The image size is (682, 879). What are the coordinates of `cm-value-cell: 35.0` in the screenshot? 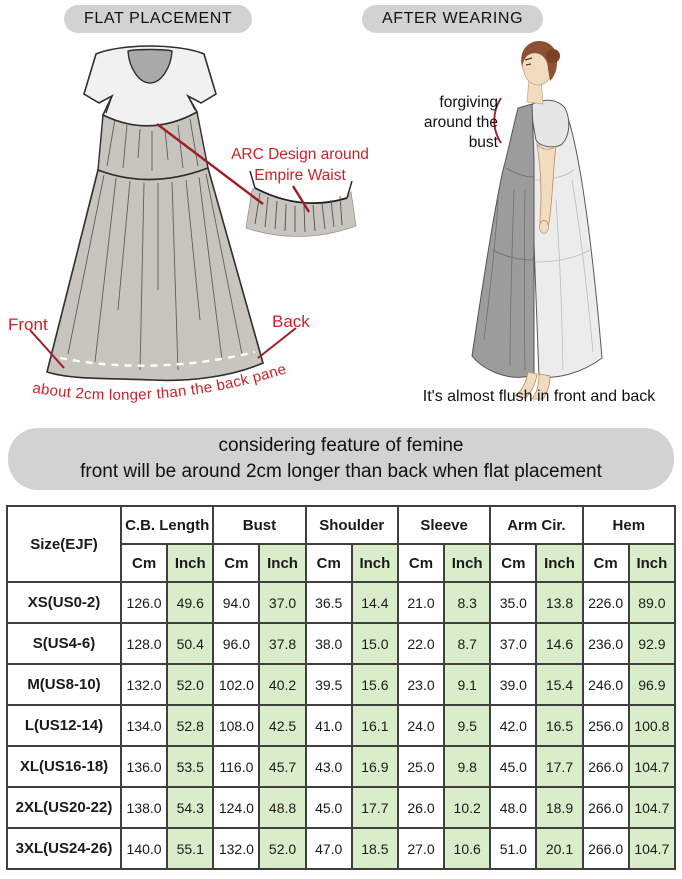 It's located at (513, 602).